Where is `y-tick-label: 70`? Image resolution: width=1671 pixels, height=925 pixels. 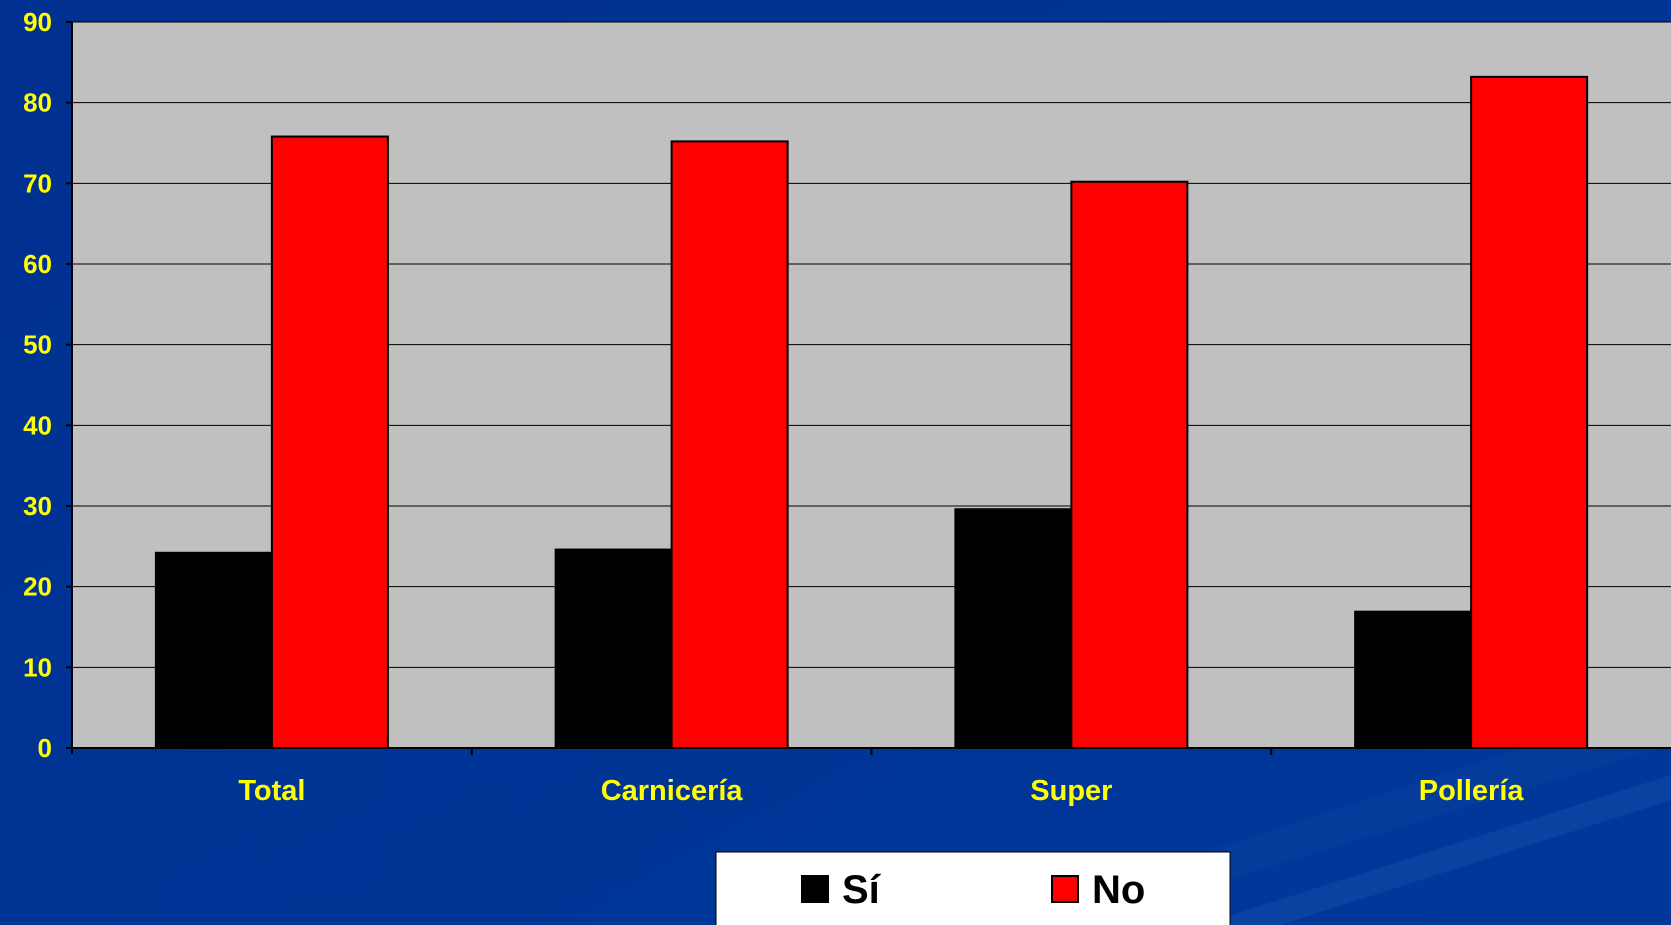
y-tick-label: 70 is located at coordinates (37, 183).